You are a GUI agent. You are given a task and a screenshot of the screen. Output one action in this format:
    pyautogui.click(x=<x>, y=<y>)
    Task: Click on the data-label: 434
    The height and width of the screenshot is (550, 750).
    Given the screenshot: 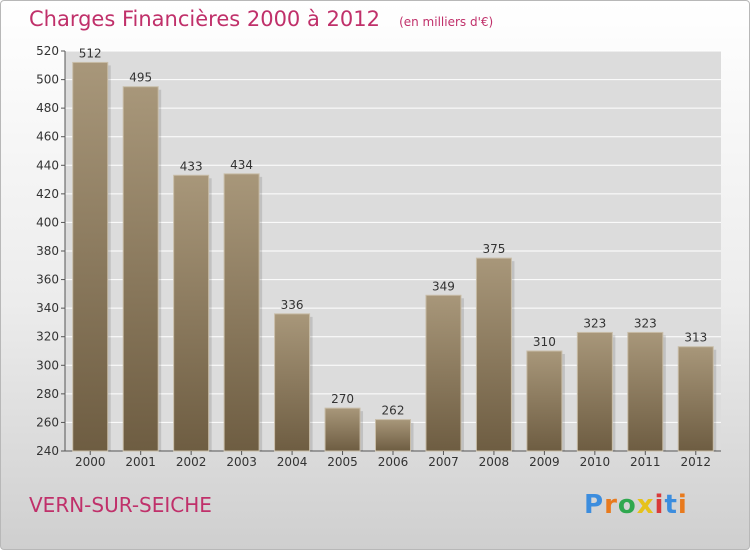 What is the action you would take?
    pyautogui.click(x=241, y=165)
    